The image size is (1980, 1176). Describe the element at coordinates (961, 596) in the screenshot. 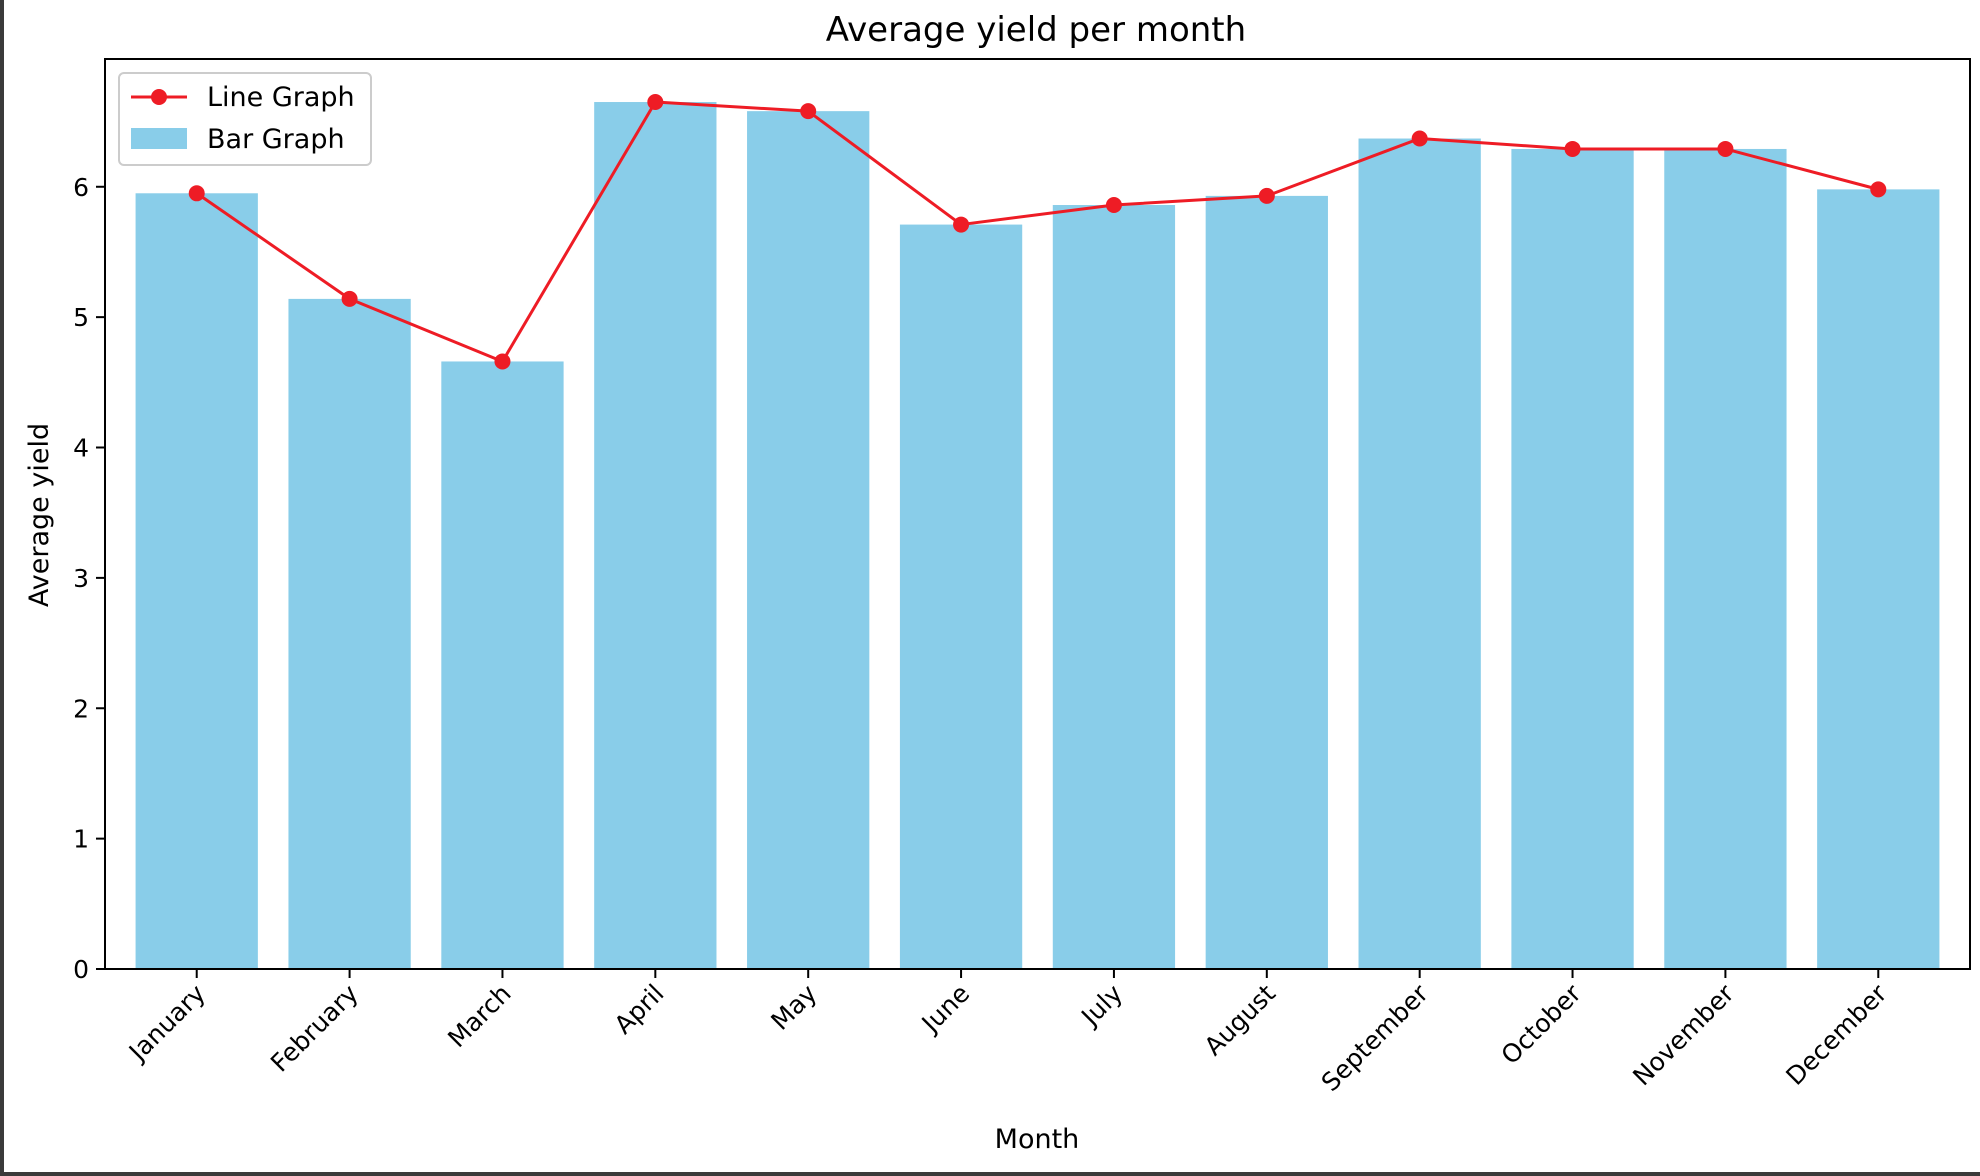

I see `bar-june` at that location.